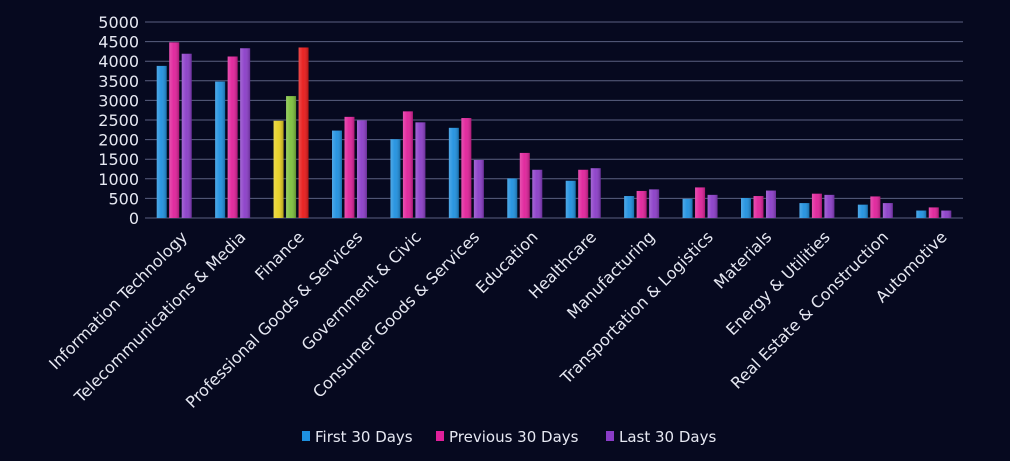 The width and height of the screenshot is (1010, 461). Describe the element at coordinates (279, 255) in the screenshot. I see `x-tick-label: Finance` at that location.